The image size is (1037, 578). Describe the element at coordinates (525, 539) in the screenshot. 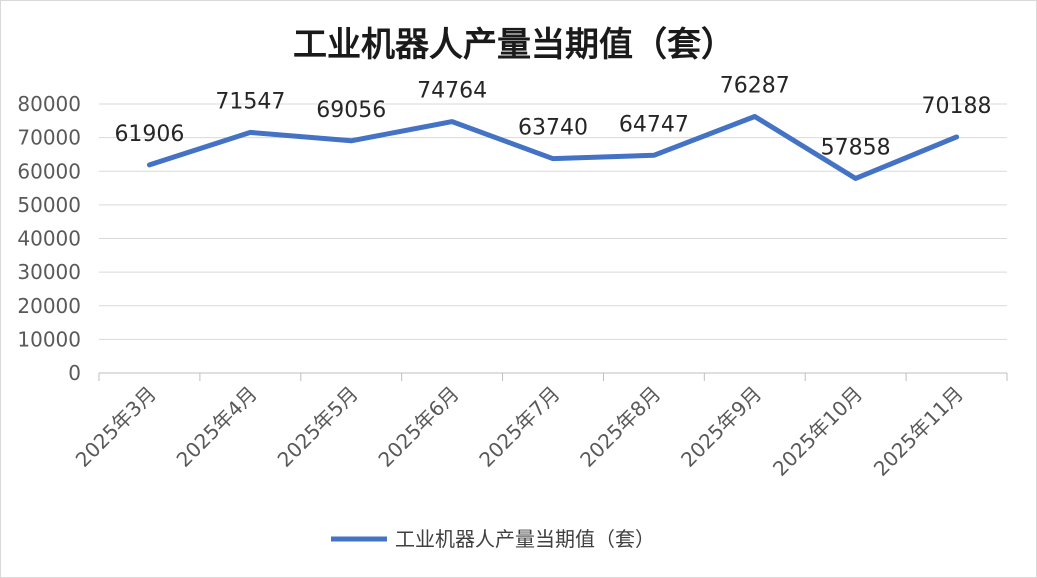

I see `legend-label: 工业机器人产量当期值（套）` at that location.